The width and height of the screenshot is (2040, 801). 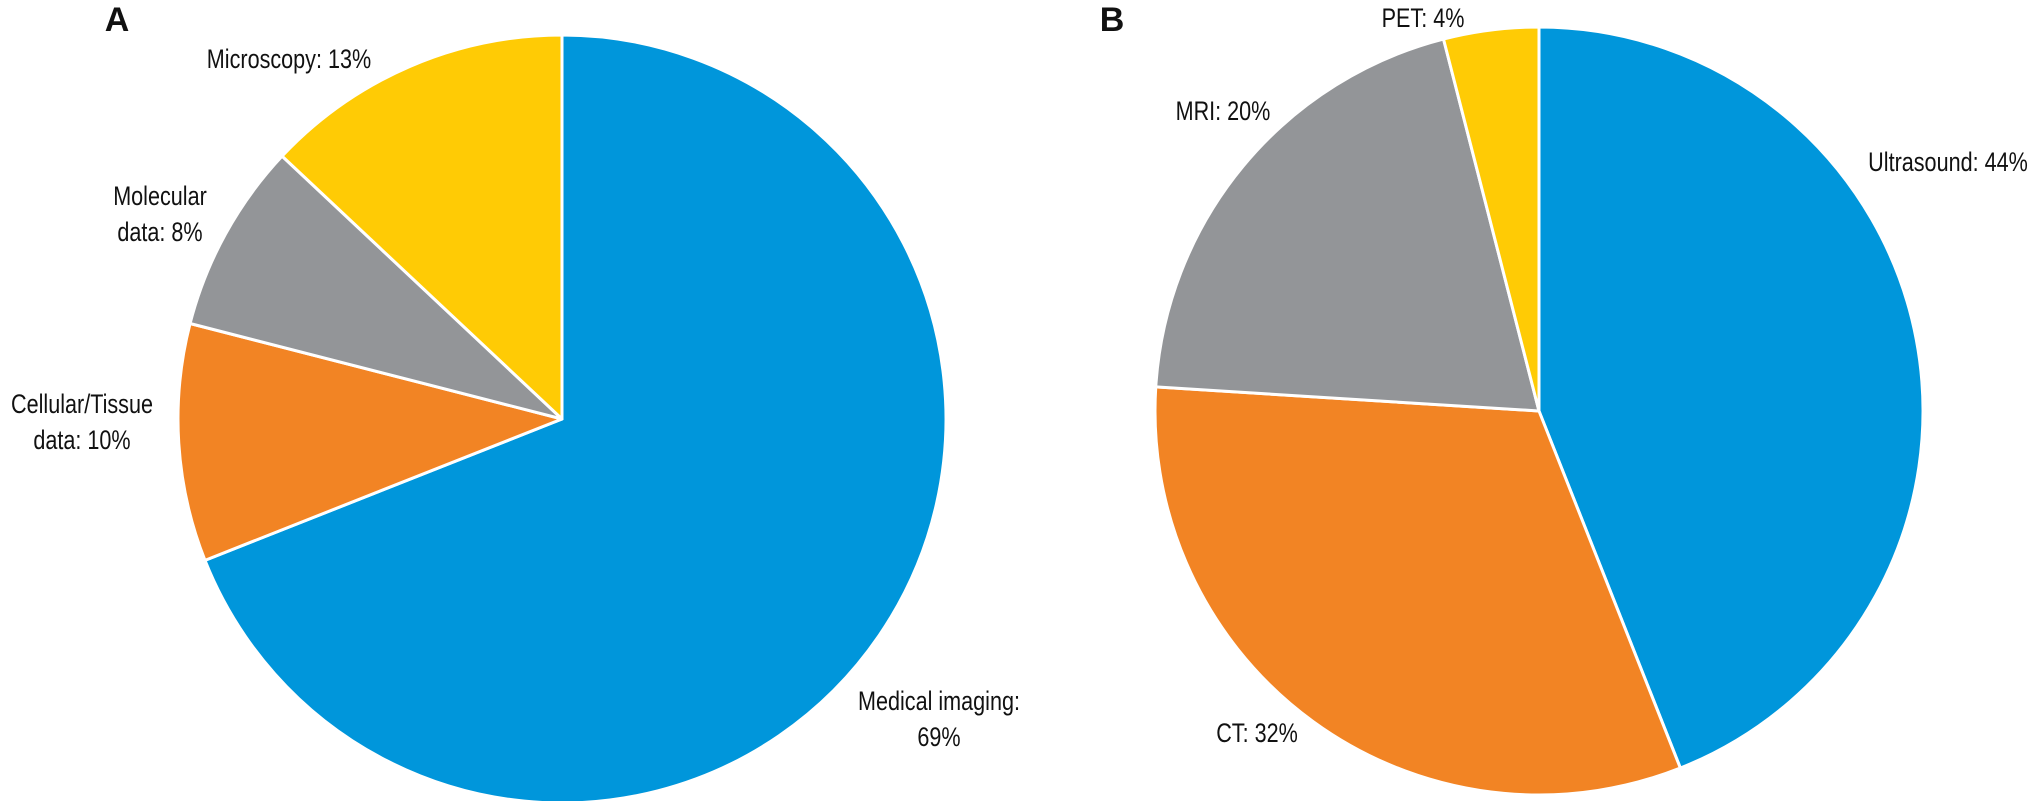 I want to click on slice-label: Ultrasound: 44%, so click(x=1948, y=163).